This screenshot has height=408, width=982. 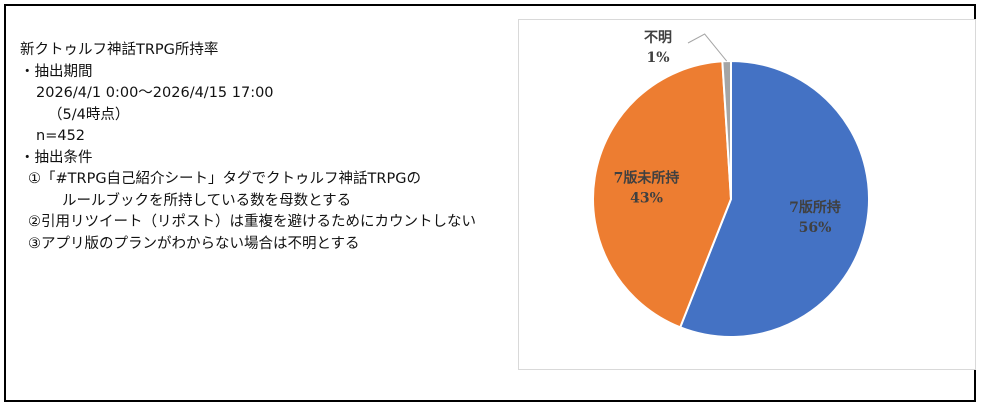 What do you see at coordinates (815, 207) in the screenshot?
I see `slice-label-1: 7版所持` at bounding box center [815, 207].